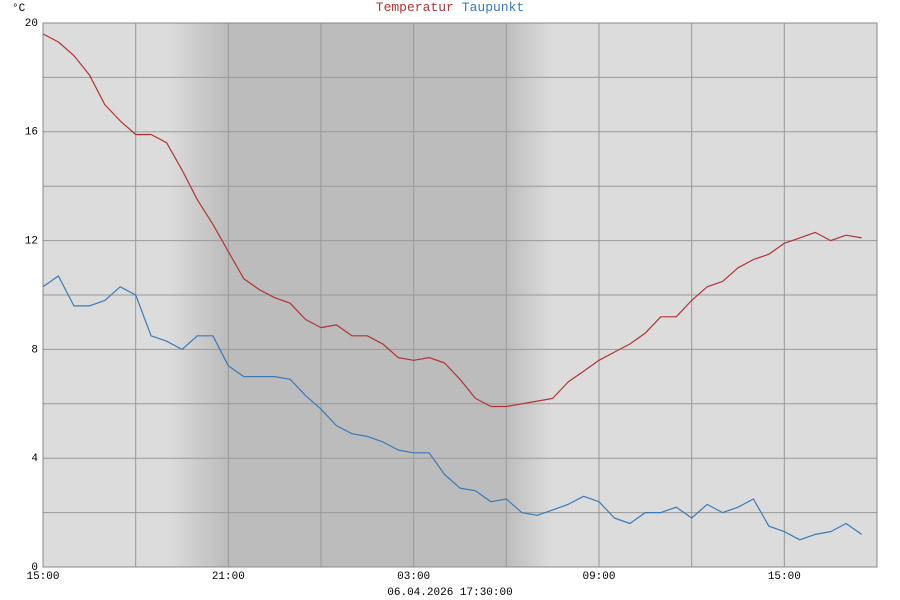  What do you see at coordinates (415, 7) in the screenshot?
I see `legend-entry: Temperatur` at bounding box center [415, 7].